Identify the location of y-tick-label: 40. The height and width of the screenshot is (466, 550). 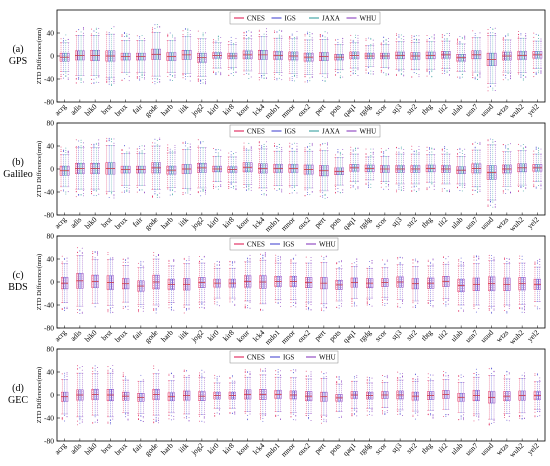
(51, 259).